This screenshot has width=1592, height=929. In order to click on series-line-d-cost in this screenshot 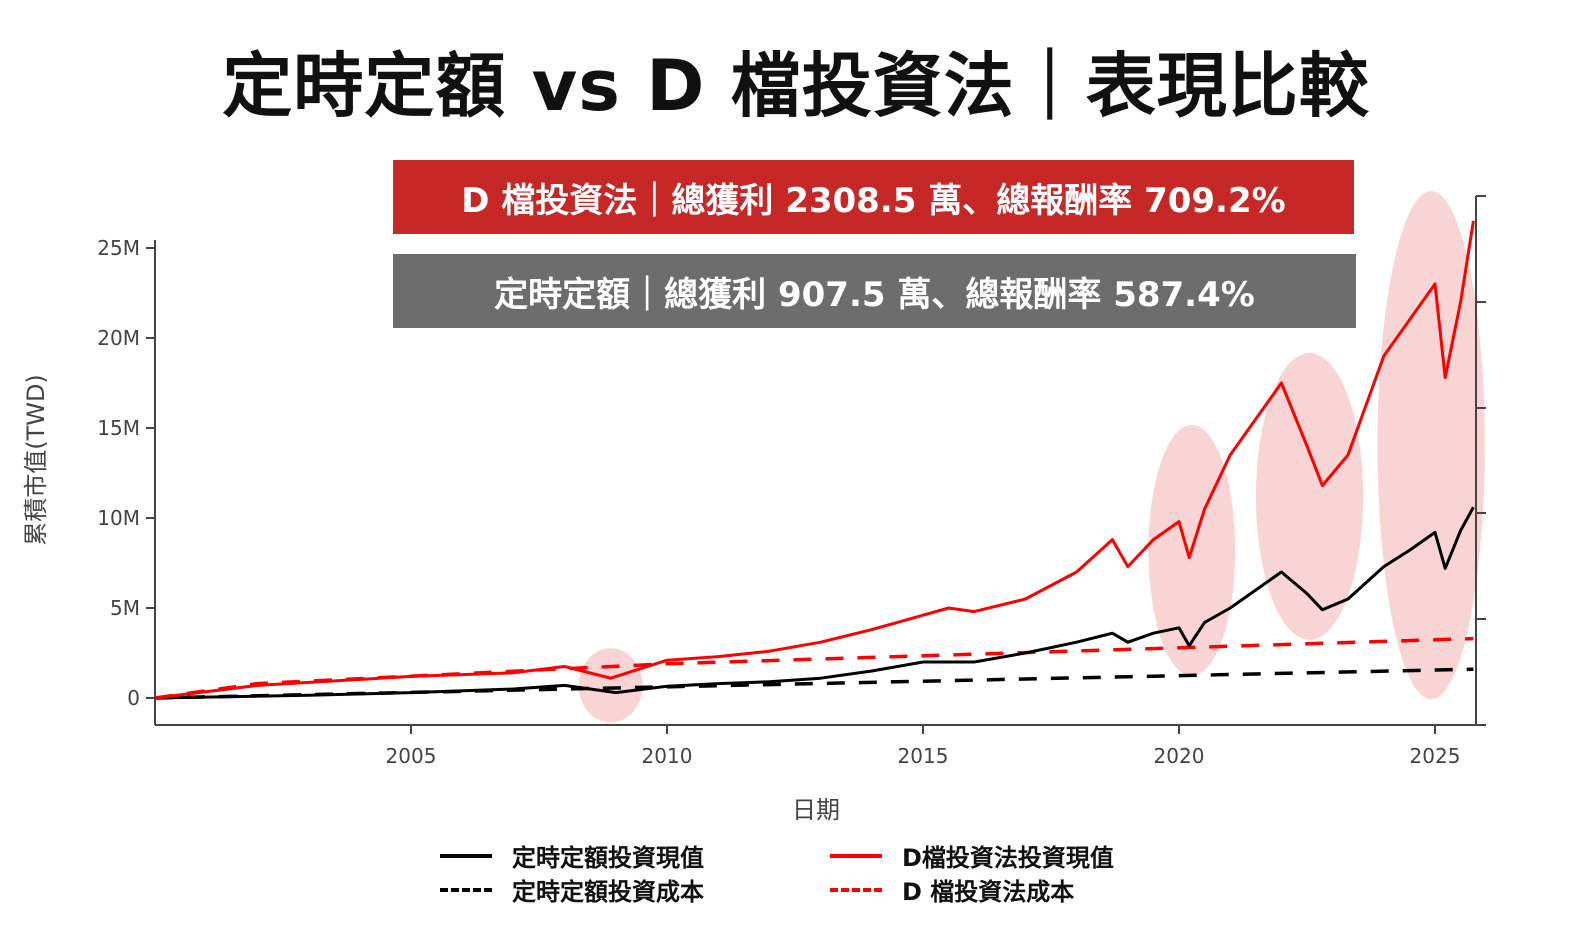, I will do `click(814, 668)`.